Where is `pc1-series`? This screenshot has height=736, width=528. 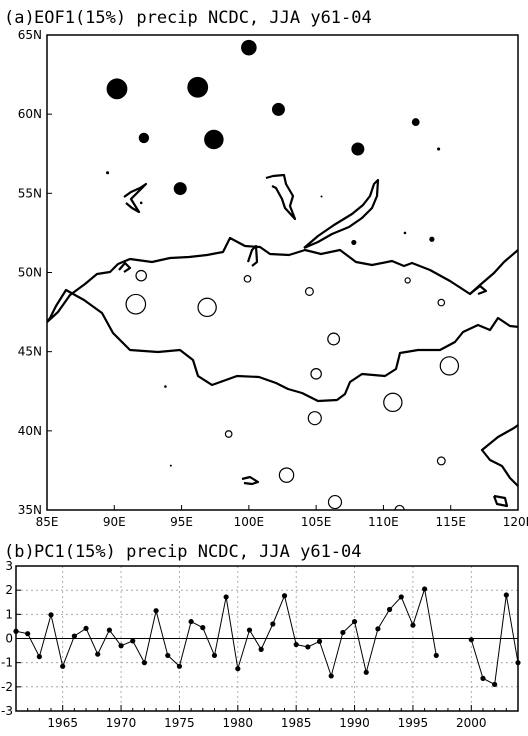 pc1-series is located at coordinates (267, 637).